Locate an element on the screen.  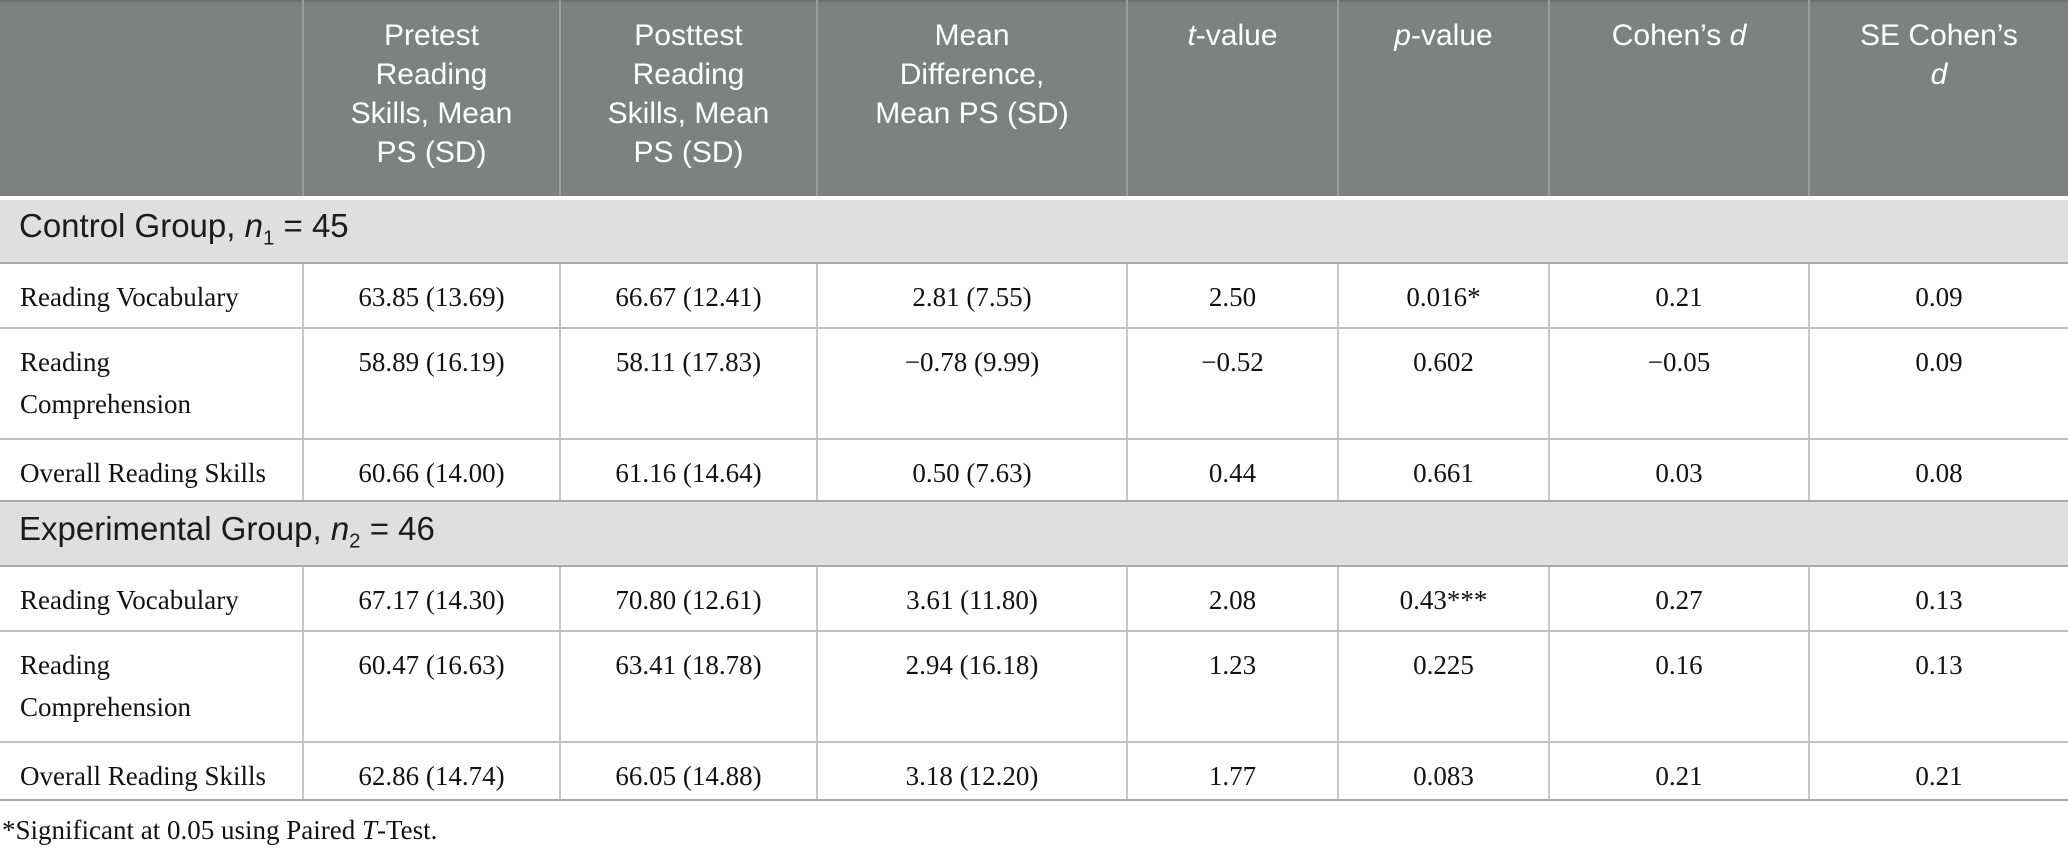
n-subscript: 1 is located at coordinates (268, 238).